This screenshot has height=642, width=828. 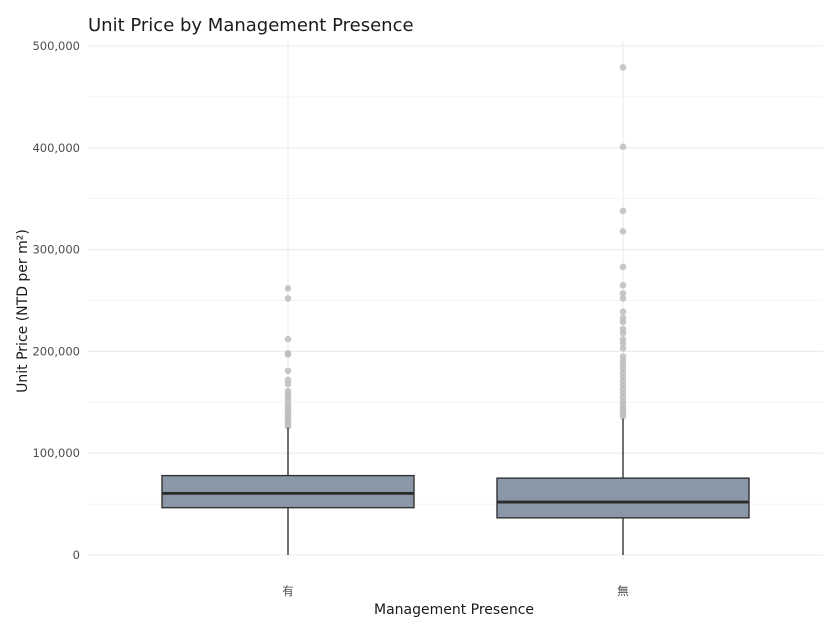 I want to click on y-axis-ticks: 0 100,000 200,000 300,000 400,000 500,000, so click(x=56, y=300).